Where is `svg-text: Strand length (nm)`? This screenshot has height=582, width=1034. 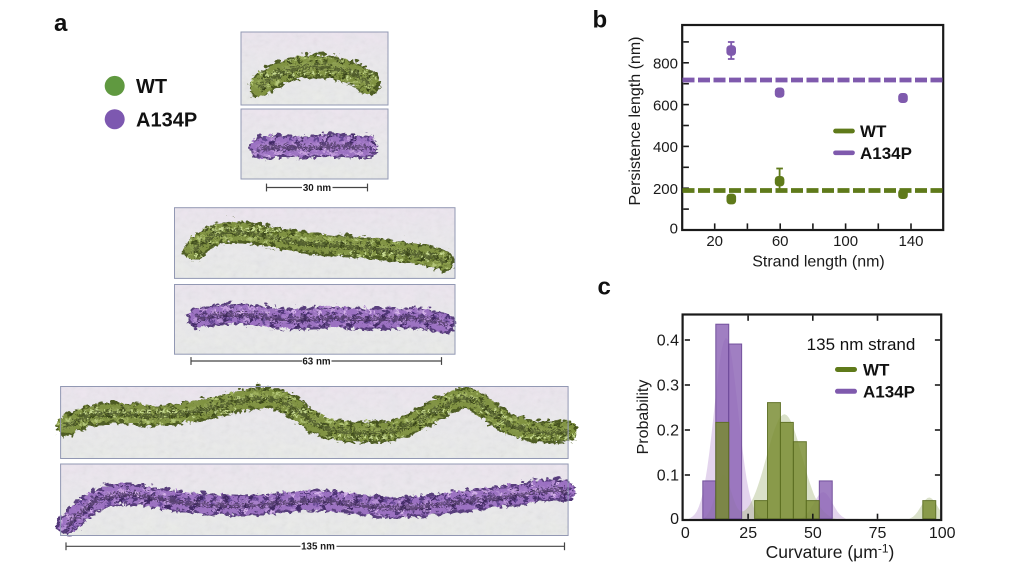 svg-text: Strand length (nm) is located at coordinates (818, 262).